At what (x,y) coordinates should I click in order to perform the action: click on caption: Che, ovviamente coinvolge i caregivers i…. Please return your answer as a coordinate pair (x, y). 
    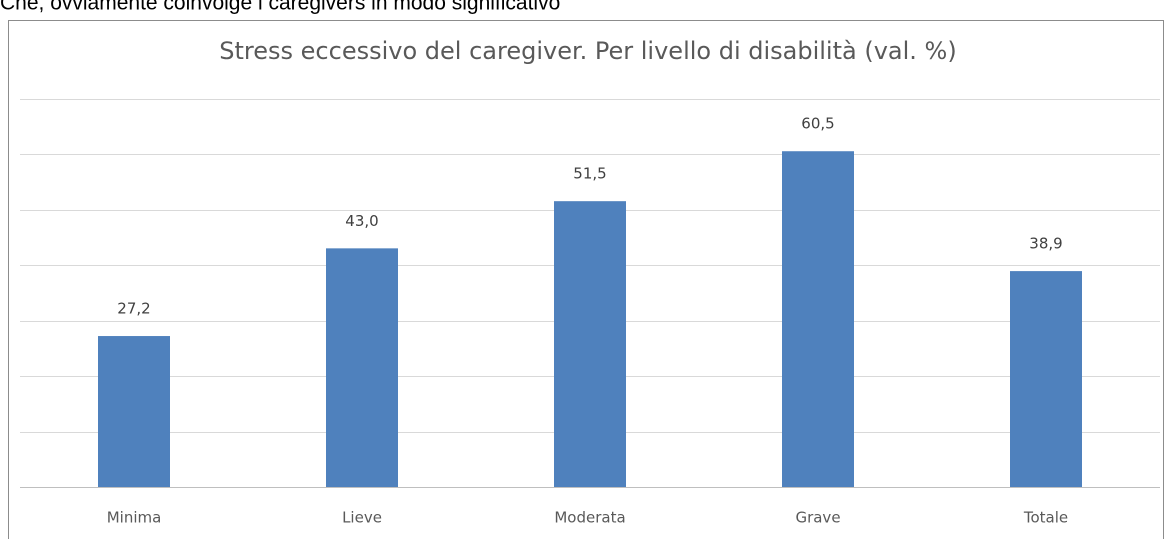
    Looking at the image, I should click on (280, 7).